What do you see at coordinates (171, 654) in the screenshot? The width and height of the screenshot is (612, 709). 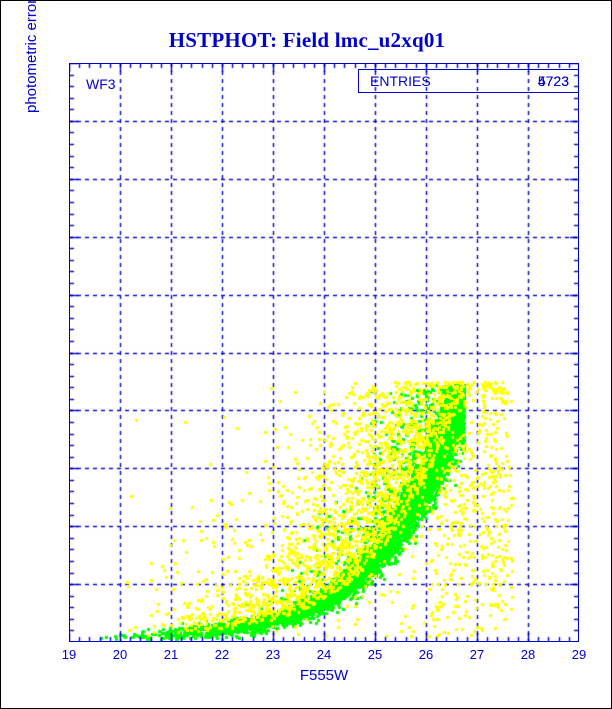 I see `x-tick-label: 21` at bounding box center [171, 654].